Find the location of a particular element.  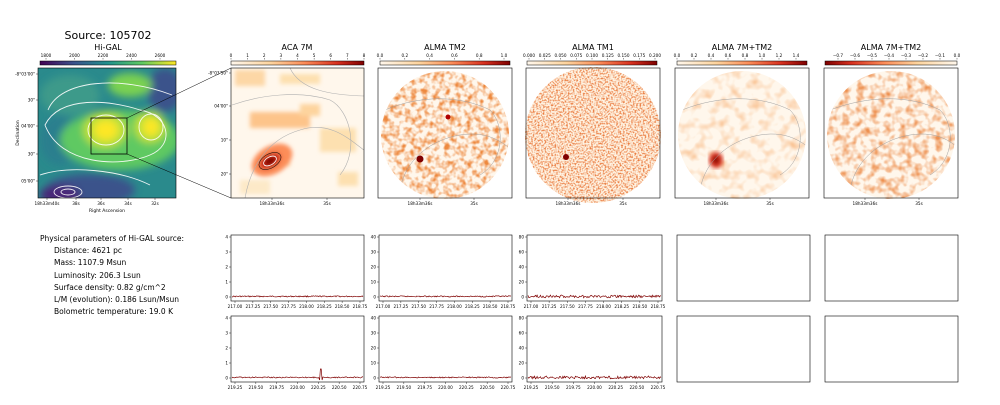

spectrum-panel-r0-c3 is located at coordinates (743, 268).